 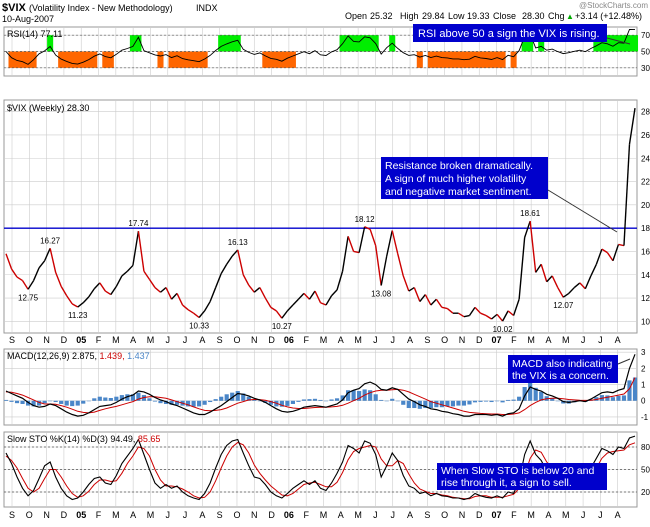 I want to click on sto-month-label: N, so click(x=46, y=515).